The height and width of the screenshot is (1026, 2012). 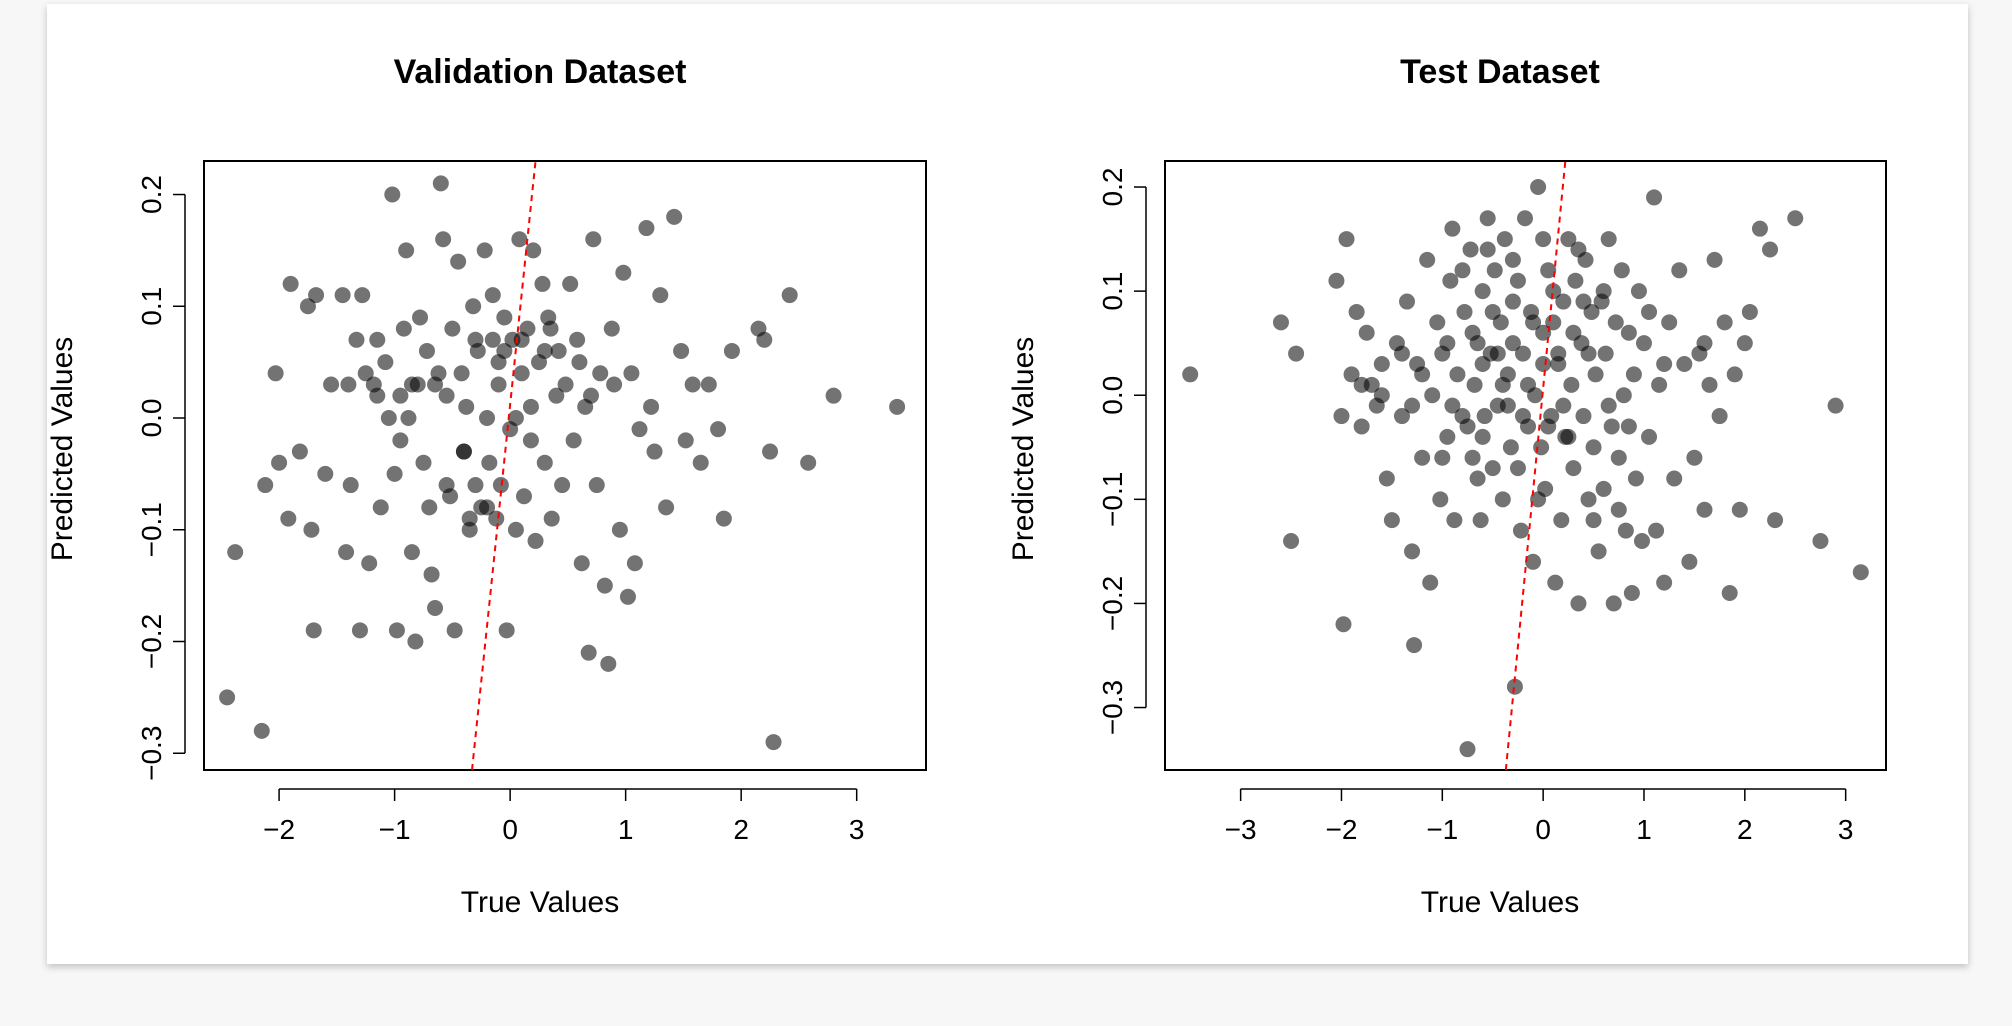 I want to click on y-tick-label: 0.0, so click(x=151, y=418).